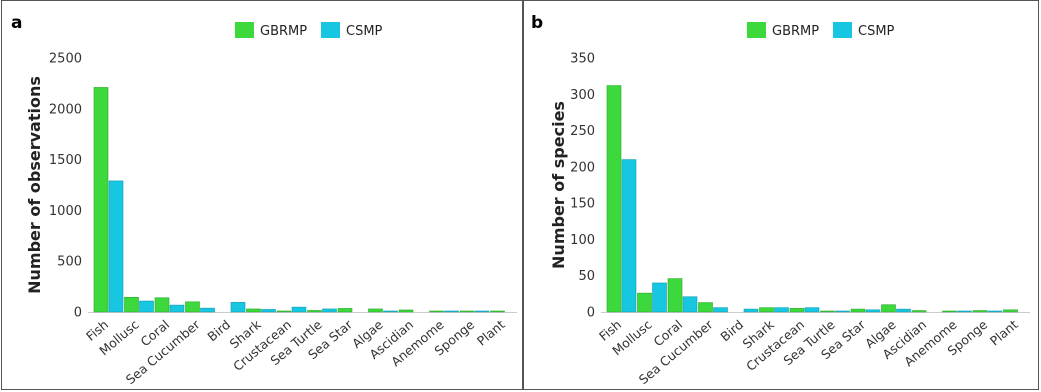  I want to click on panel-label: a, so click(16, 23).